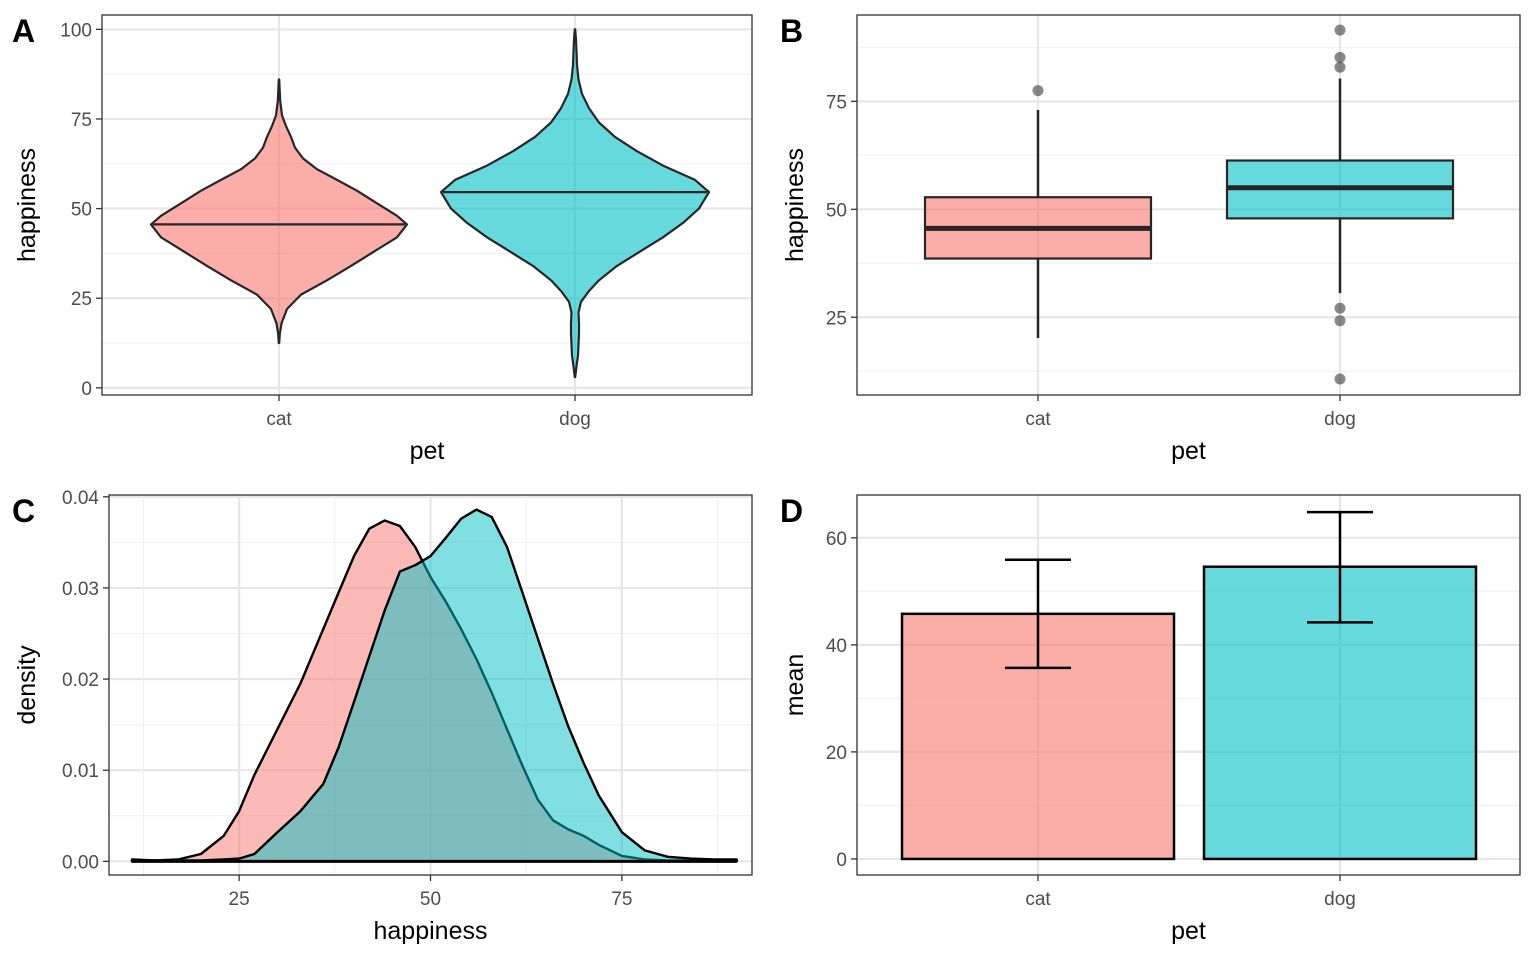  Describe the element at coordinates (23, 31) in the screenshot. I see `panel-tag: A` at that location.